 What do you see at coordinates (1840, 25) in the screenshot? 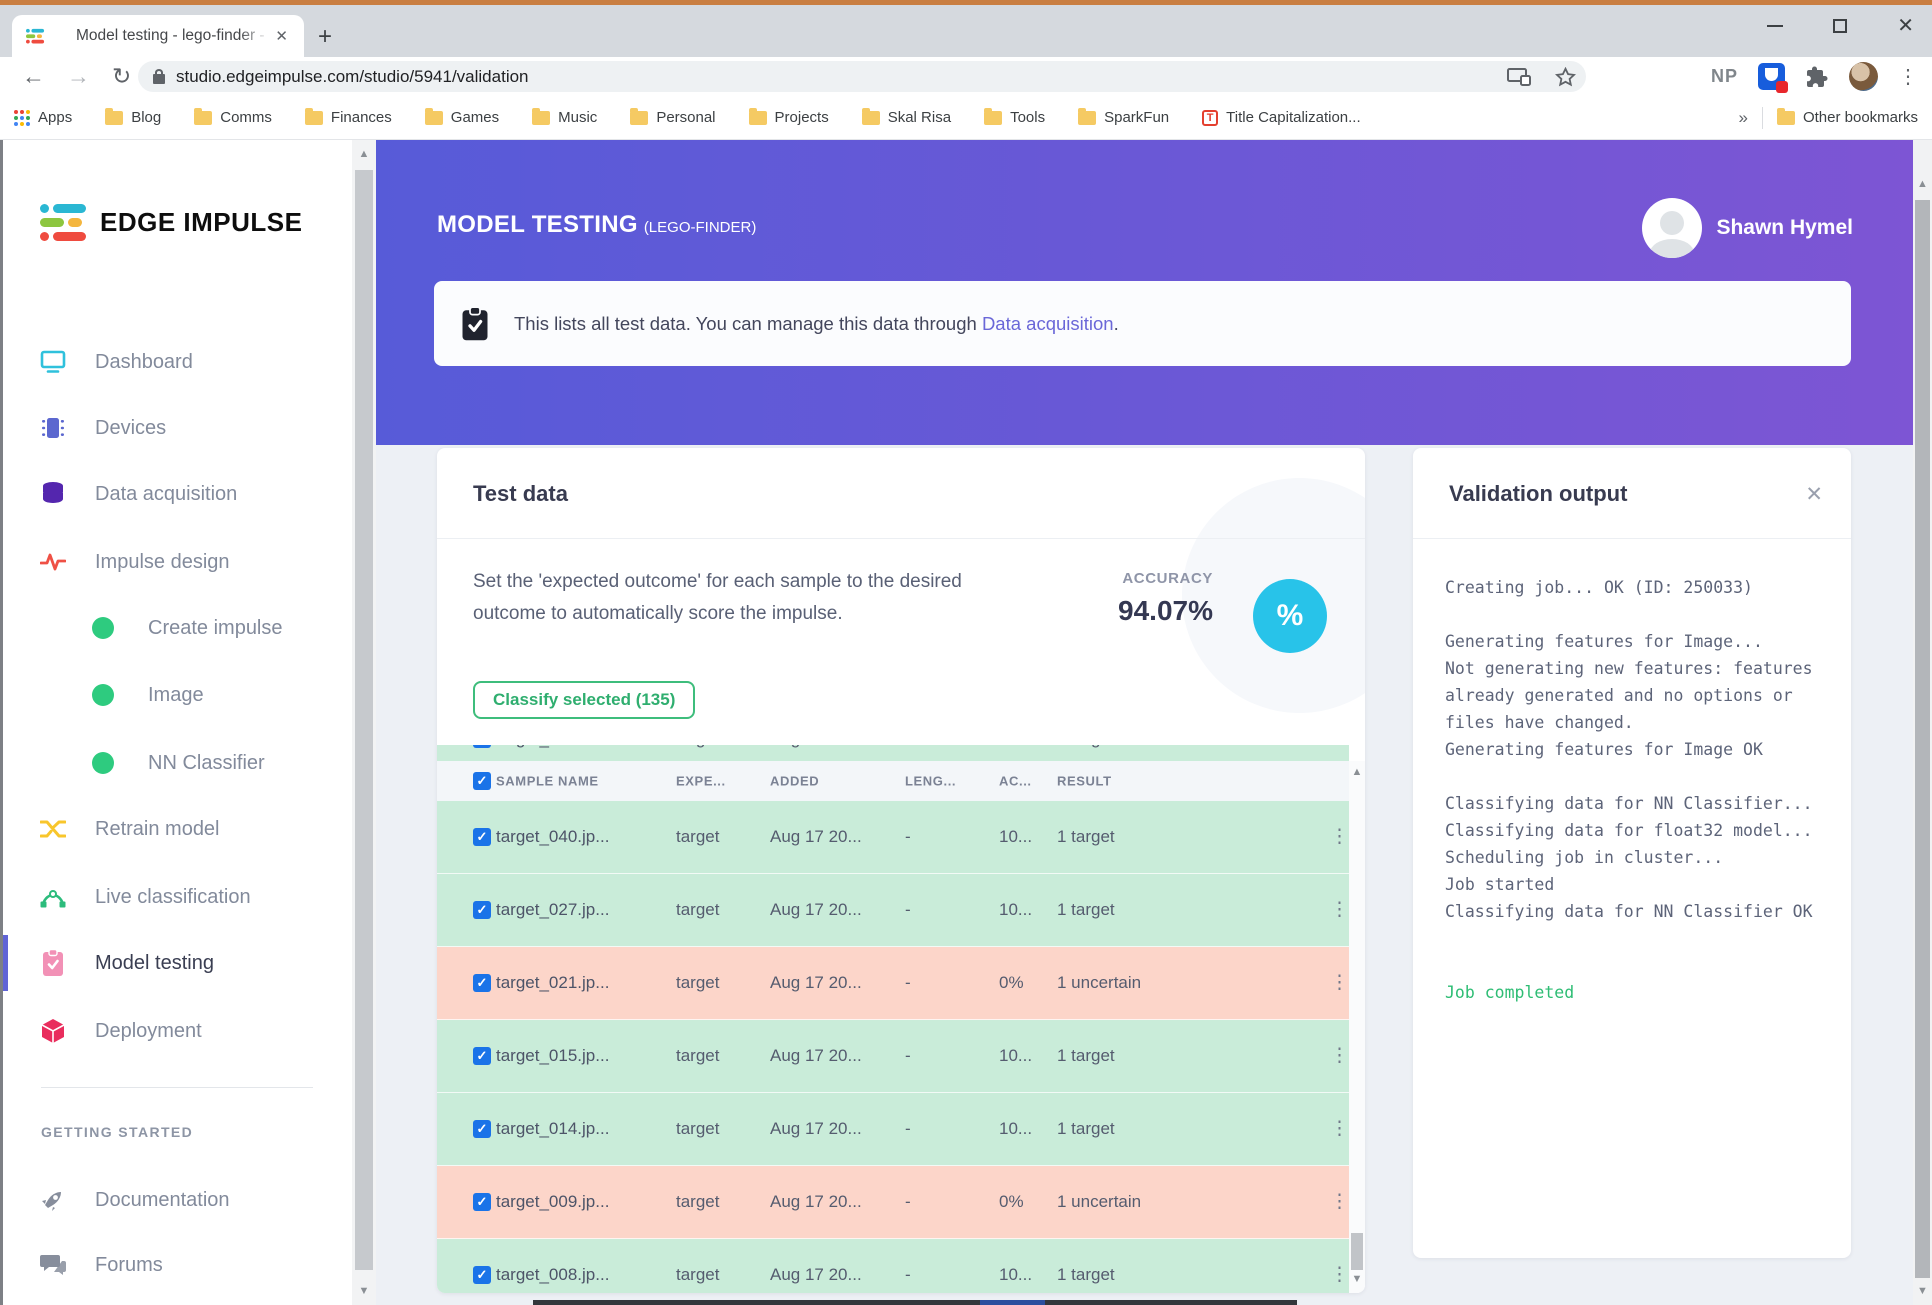
I see `maximize-icon` at bounding box center [1840, 25].